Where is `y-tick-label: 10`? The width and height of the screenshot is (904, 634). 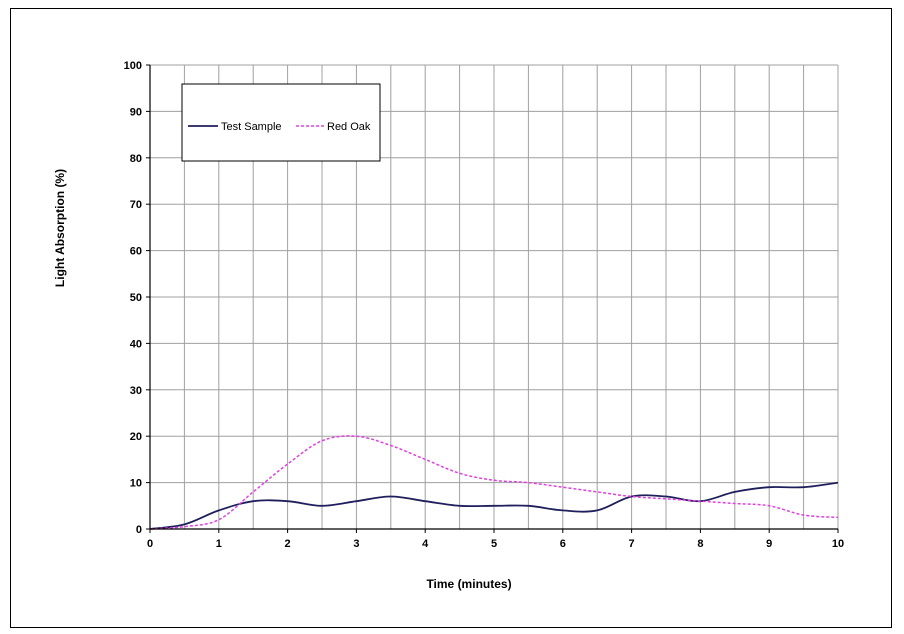 y-tick-label: 10 is located at coordinates (136, 484).